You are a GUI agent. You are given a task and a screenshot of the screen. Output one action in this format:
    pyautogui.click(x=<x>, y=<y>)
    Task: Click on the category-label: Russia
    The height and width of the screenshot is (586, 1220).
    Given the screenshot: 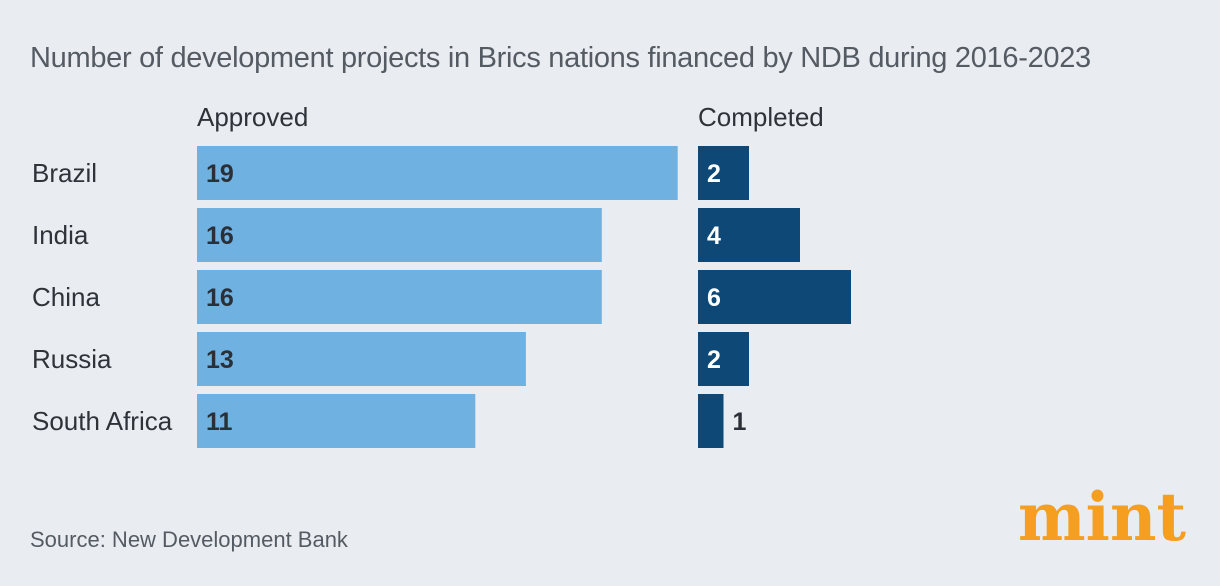 What is the action you would take?
    pyautogui.click(x=72, y=359)
    